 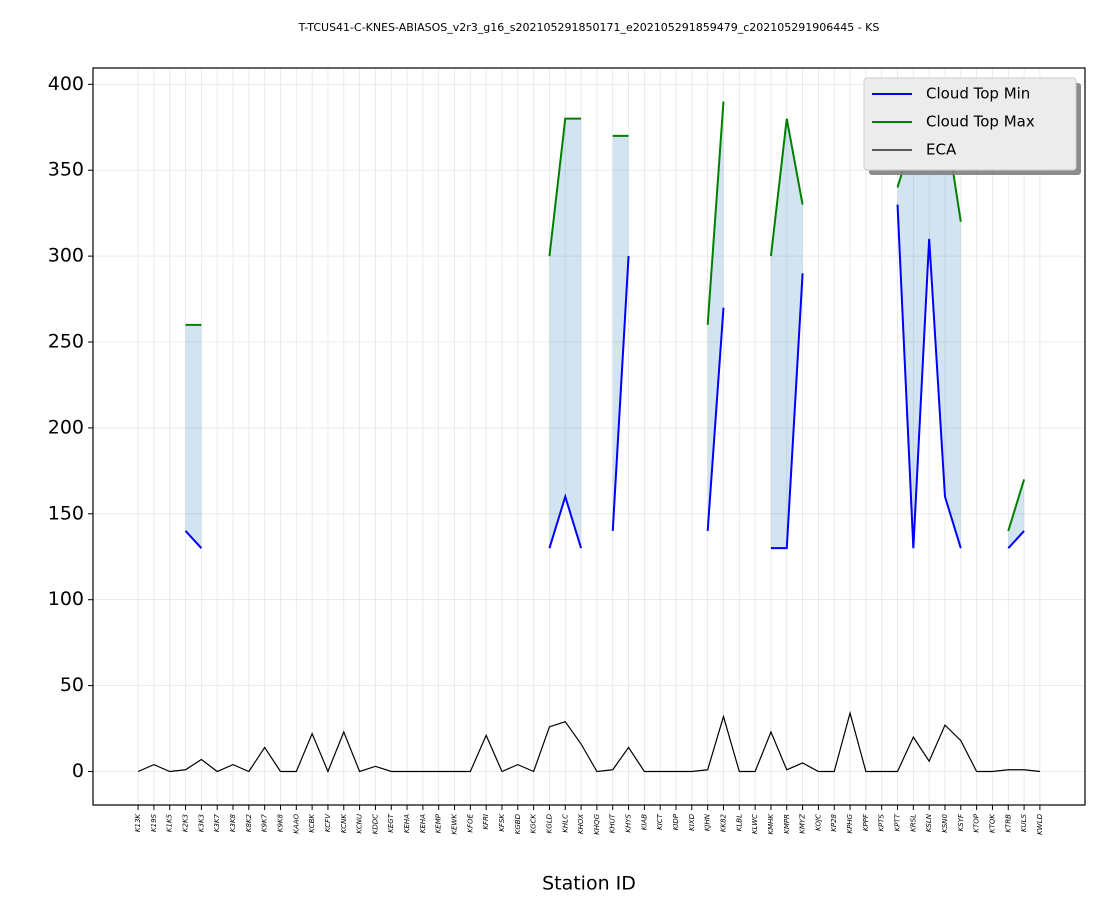 What do you see at coordinates (565, 823) in the screenshot?
I see `x-tick-label: KHLC` at bounding box center [565, 823].